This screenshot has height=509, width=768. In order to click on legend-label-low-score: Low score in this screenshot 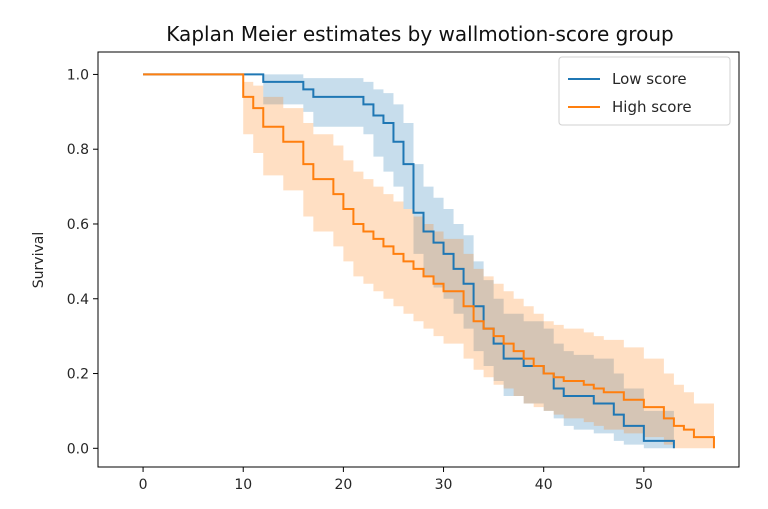, I will do `click(649, 79)`.